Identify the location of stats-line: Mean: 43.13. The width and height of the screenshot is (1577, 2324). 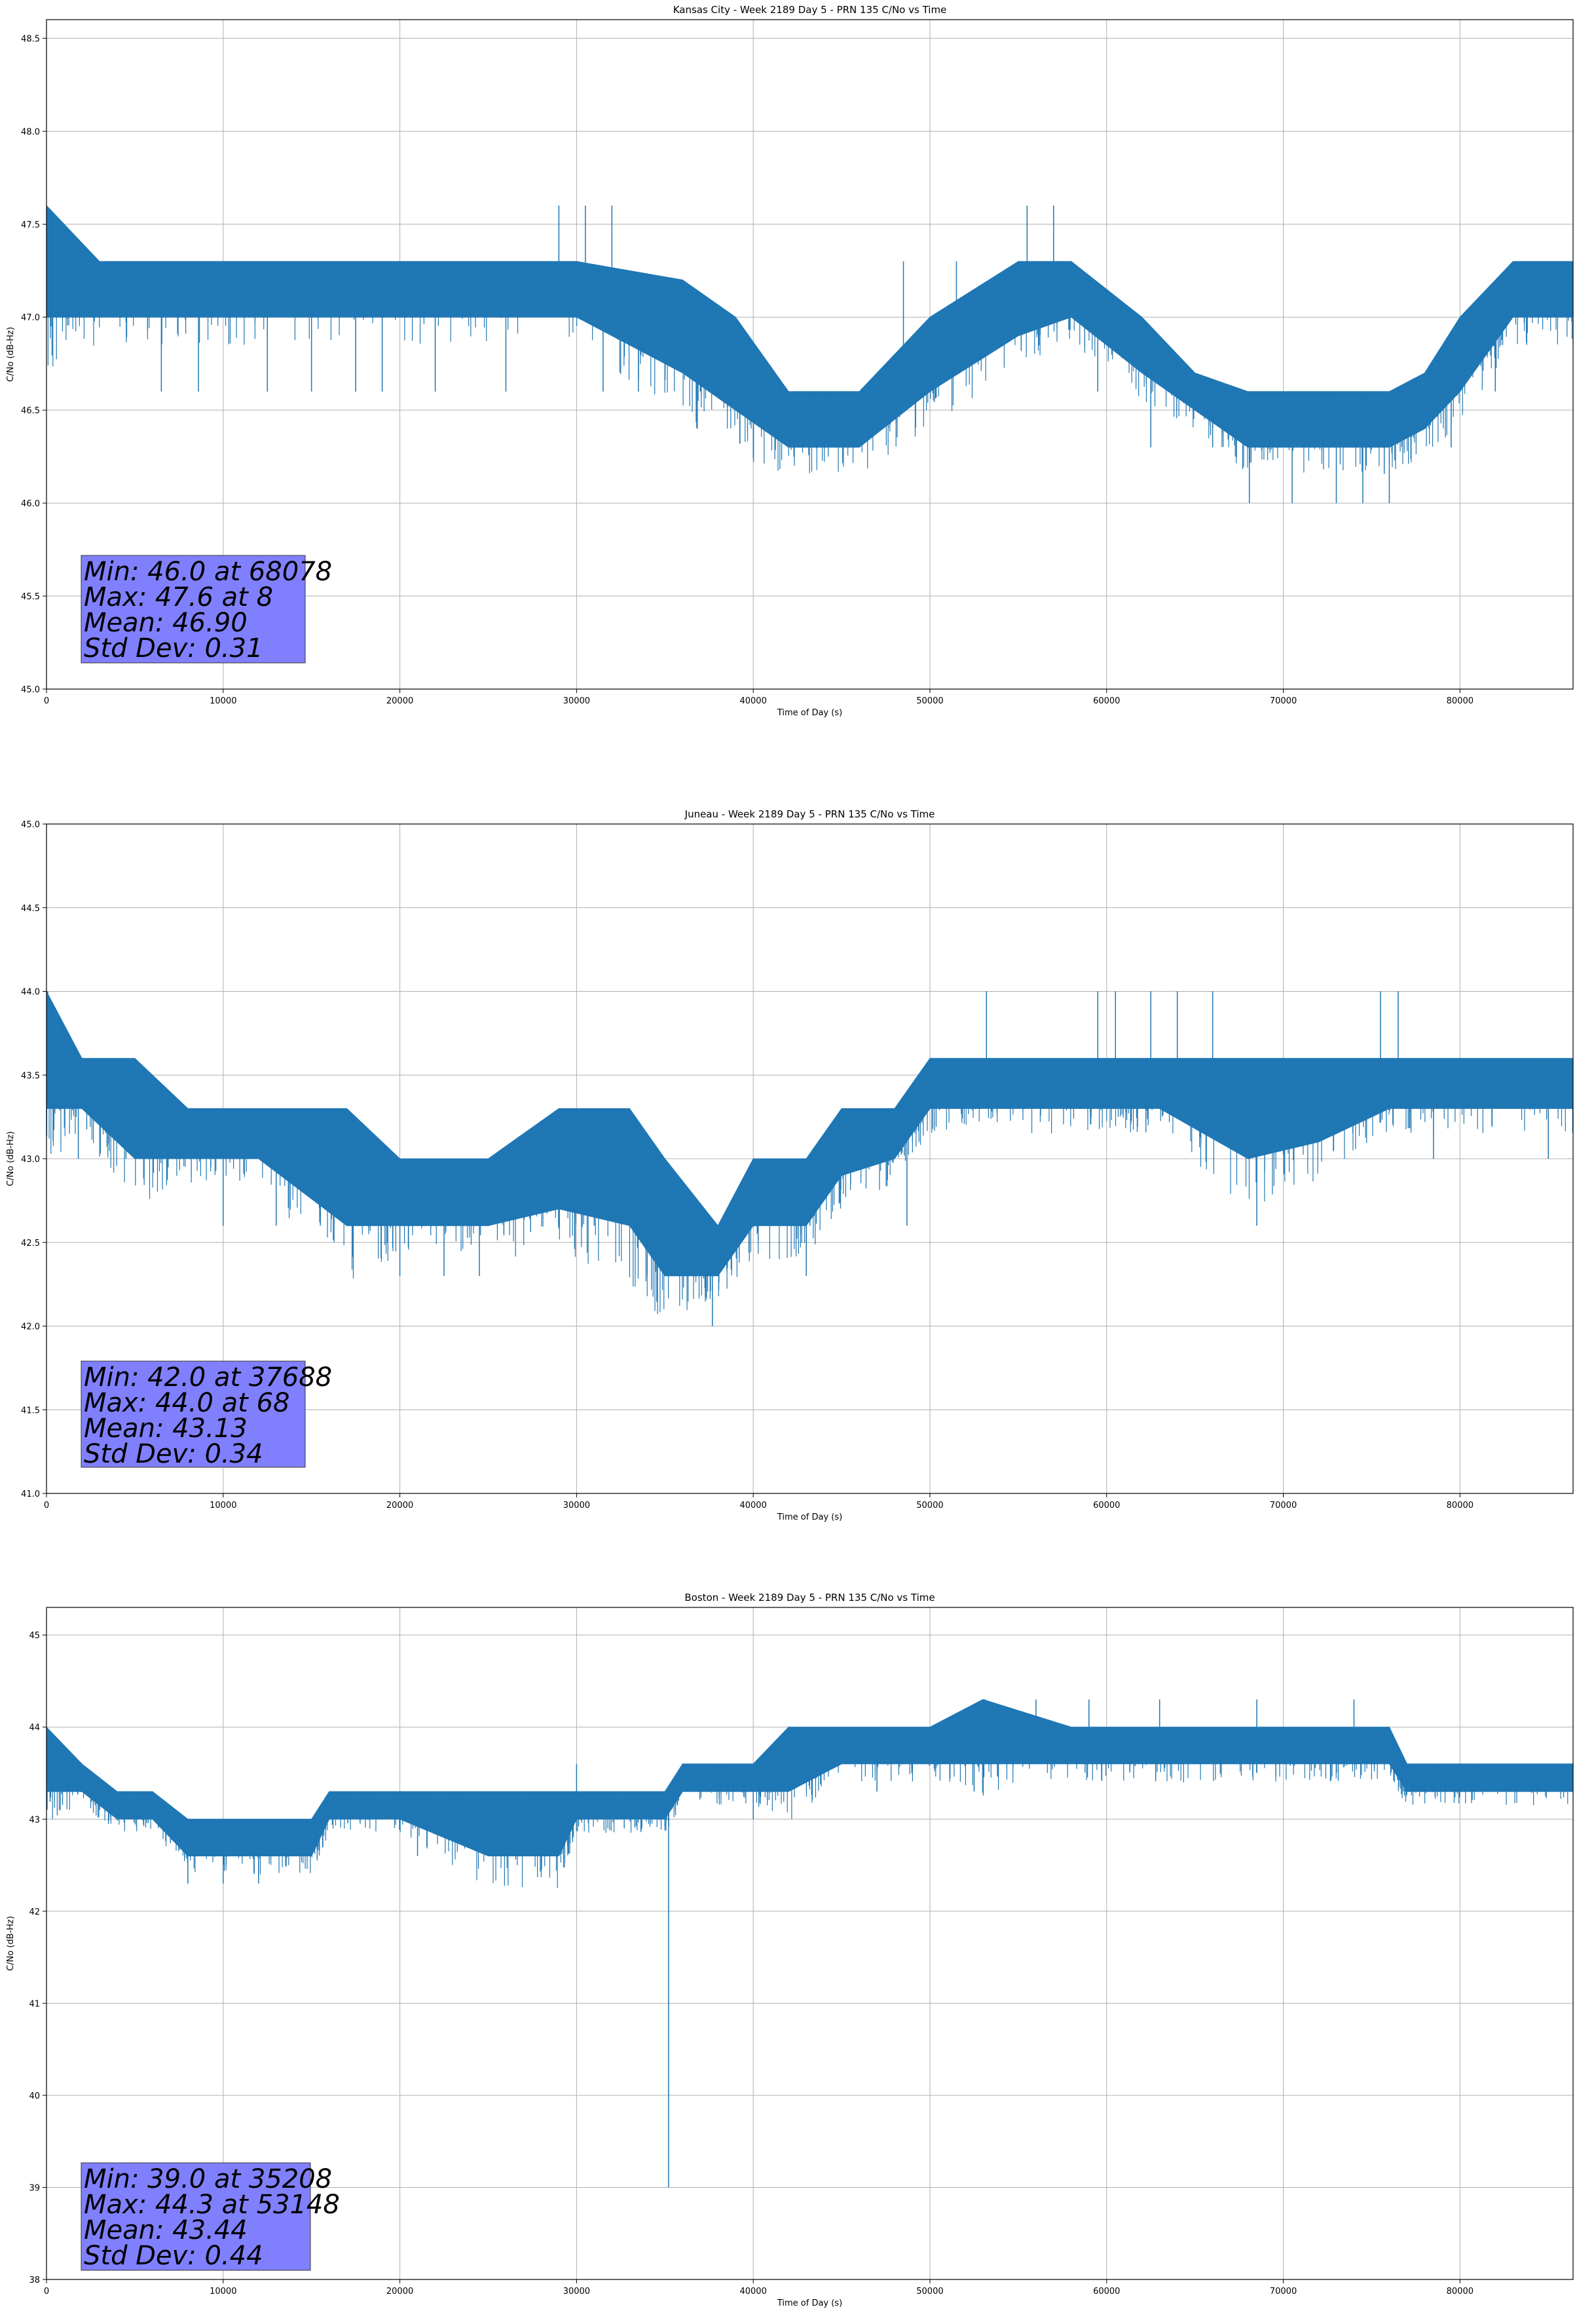
(166, 1429).